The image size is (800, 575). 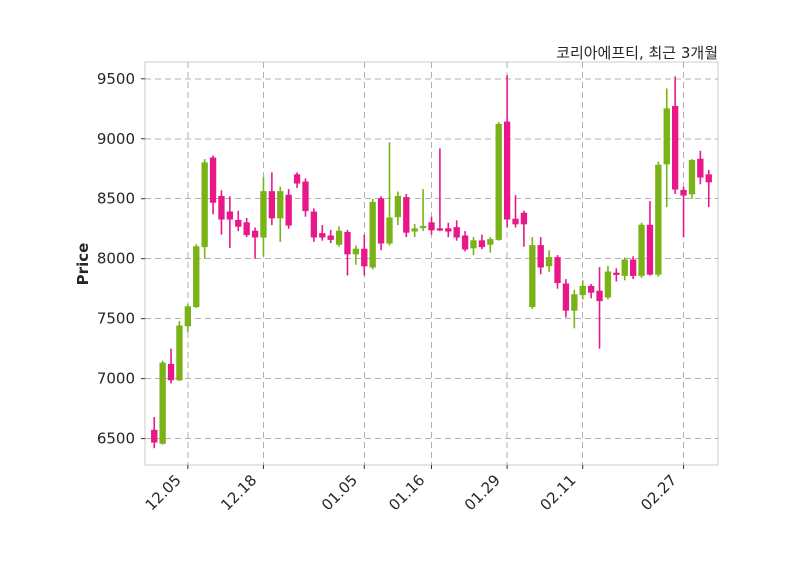 I want to click on y-tick-label: 6500, so click(x=116, y=439).